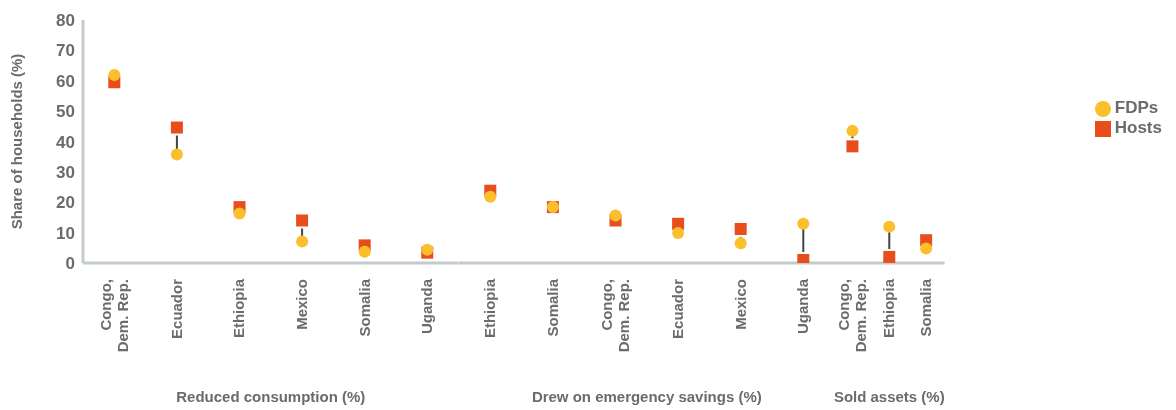 Image resolution: width=1176 pixels, height=410 pixels. What do you see at coordinates (65, 81) in the screenshot?
I see `y-tick-label: 60` at bounding box center [65, 81].